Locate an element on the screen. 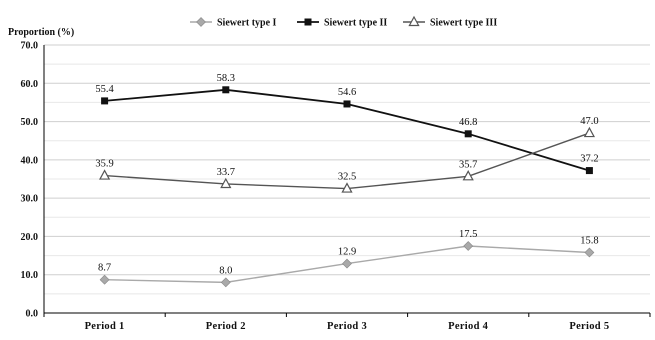 This screenshot has height=340, width=655. data-label: 17.5 is located at coordinates (468, 234).